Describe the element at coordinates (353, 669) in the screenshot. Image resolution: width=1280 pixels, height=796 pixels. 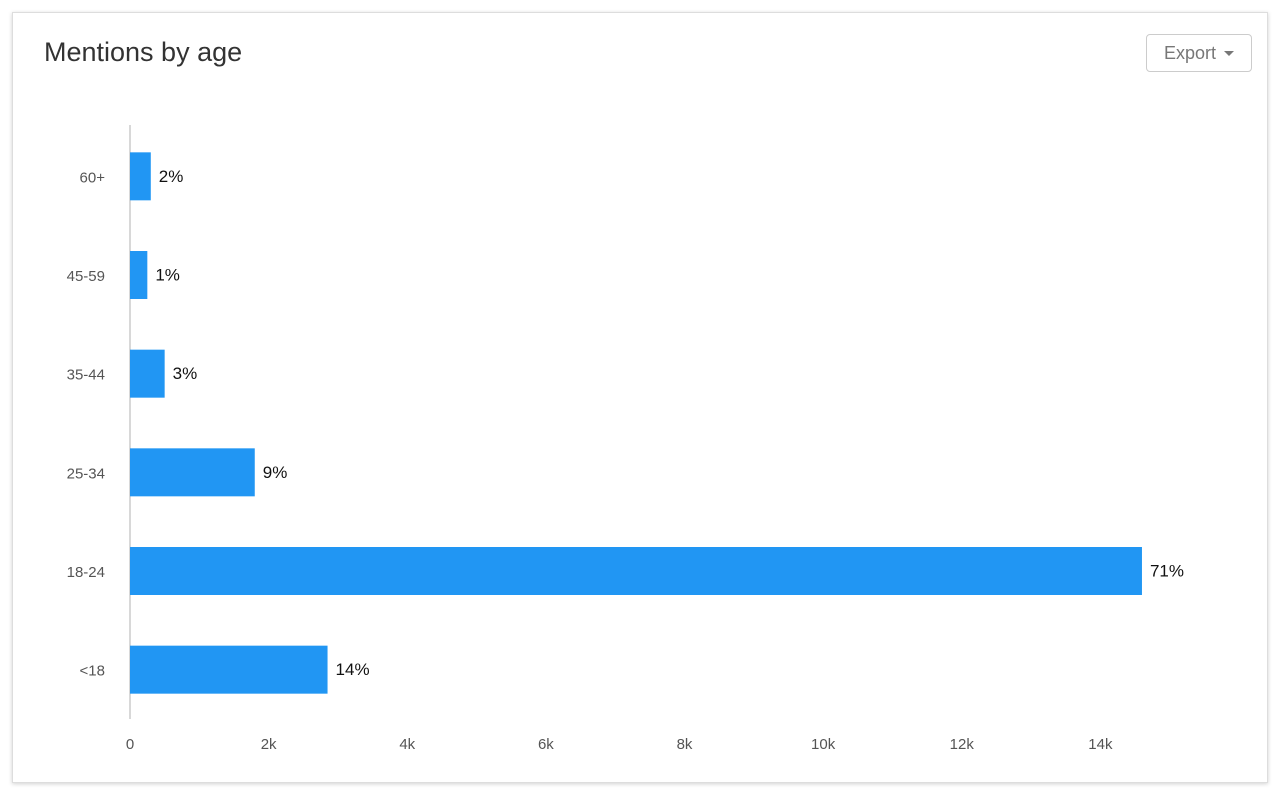
I see `data-label: 14%` at that location.